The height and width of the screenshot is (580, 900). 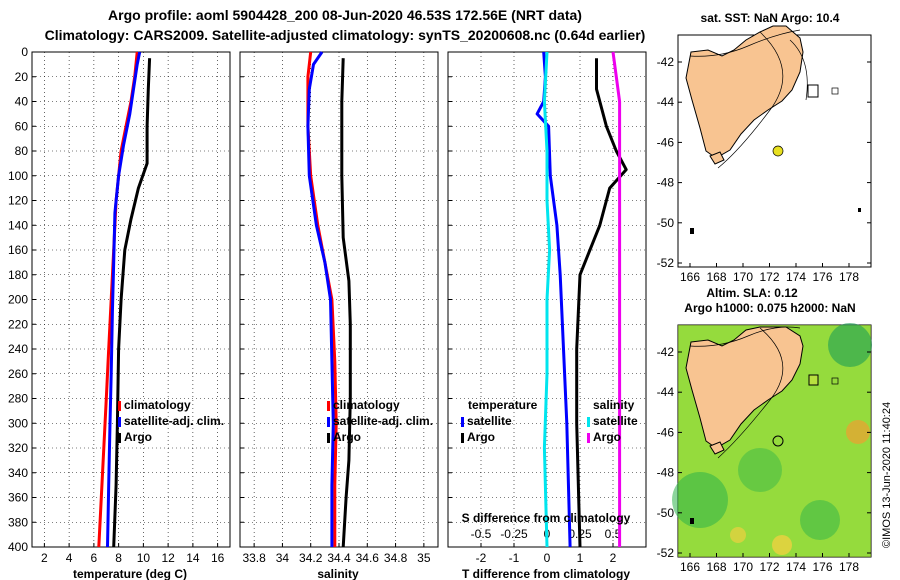 I want to click on map-lat-label: -46, so click(x=666, y=432).